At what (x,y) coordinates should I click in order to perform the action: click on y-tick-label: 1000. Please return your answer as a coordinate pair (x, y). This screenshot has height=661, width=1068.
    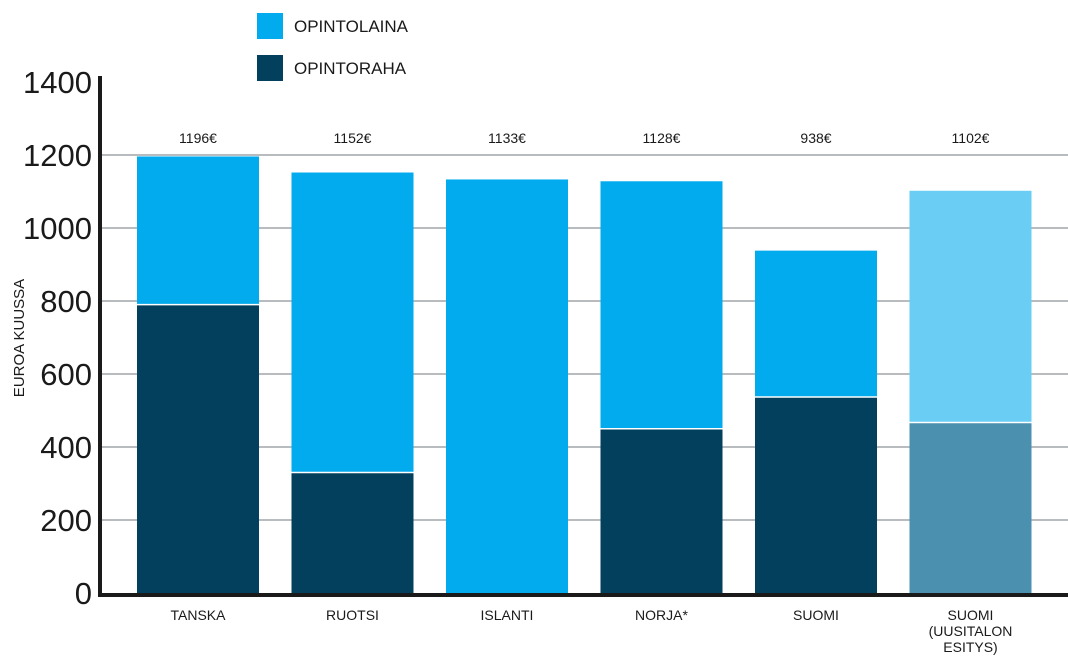
    Looking at the image, I should click on (57, 228).